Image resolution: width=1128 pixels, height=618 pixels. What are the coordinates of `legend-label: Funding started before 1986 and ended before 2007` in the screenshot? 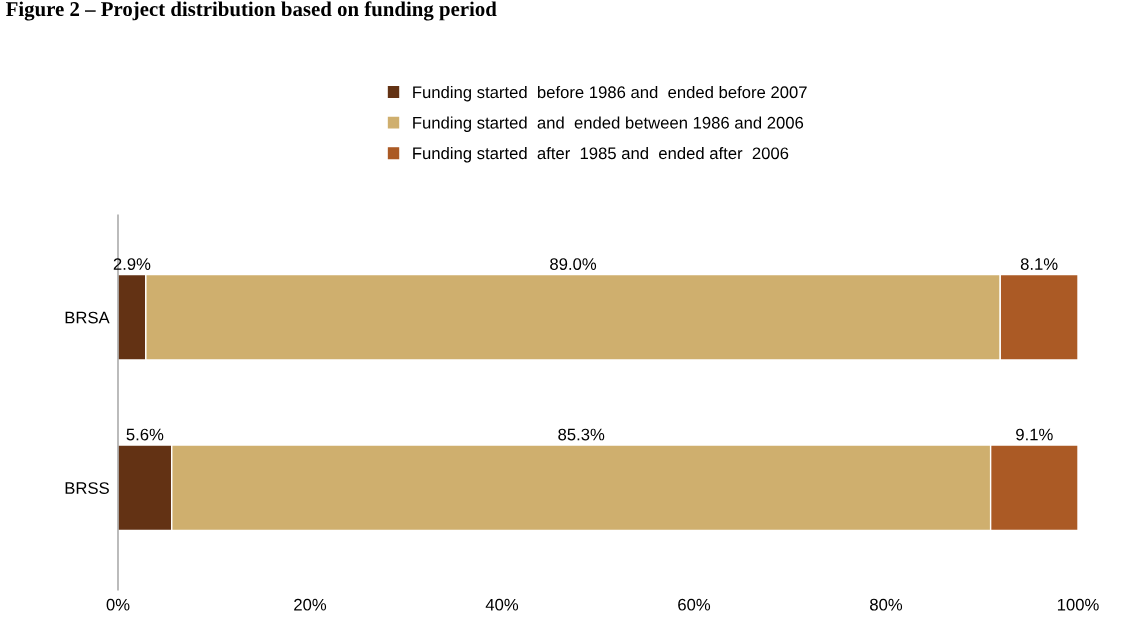 It's located at (610, 93).